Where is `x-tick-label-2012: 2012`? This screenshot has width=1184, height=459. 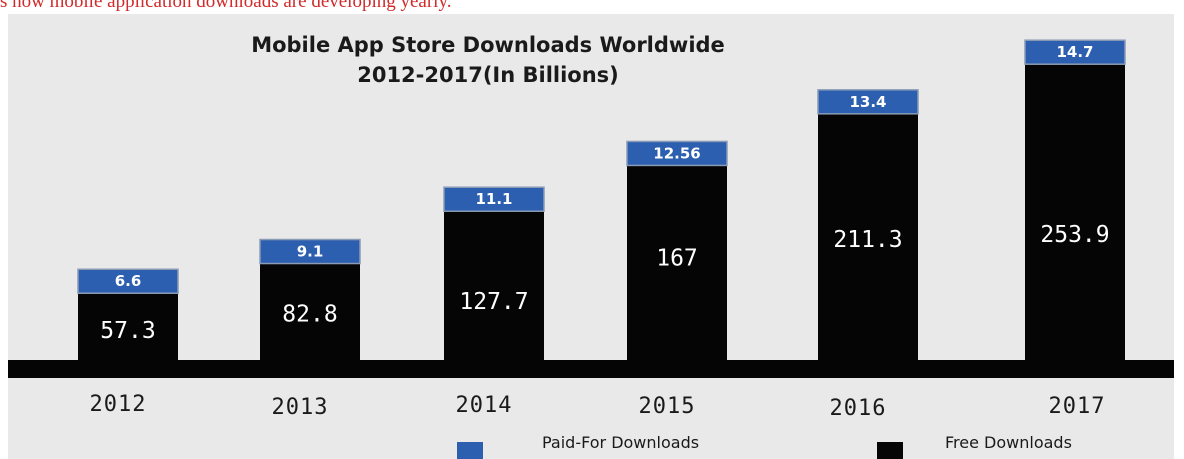
x-tick-label-2012: 2012 is located at coordinates (118, 404).